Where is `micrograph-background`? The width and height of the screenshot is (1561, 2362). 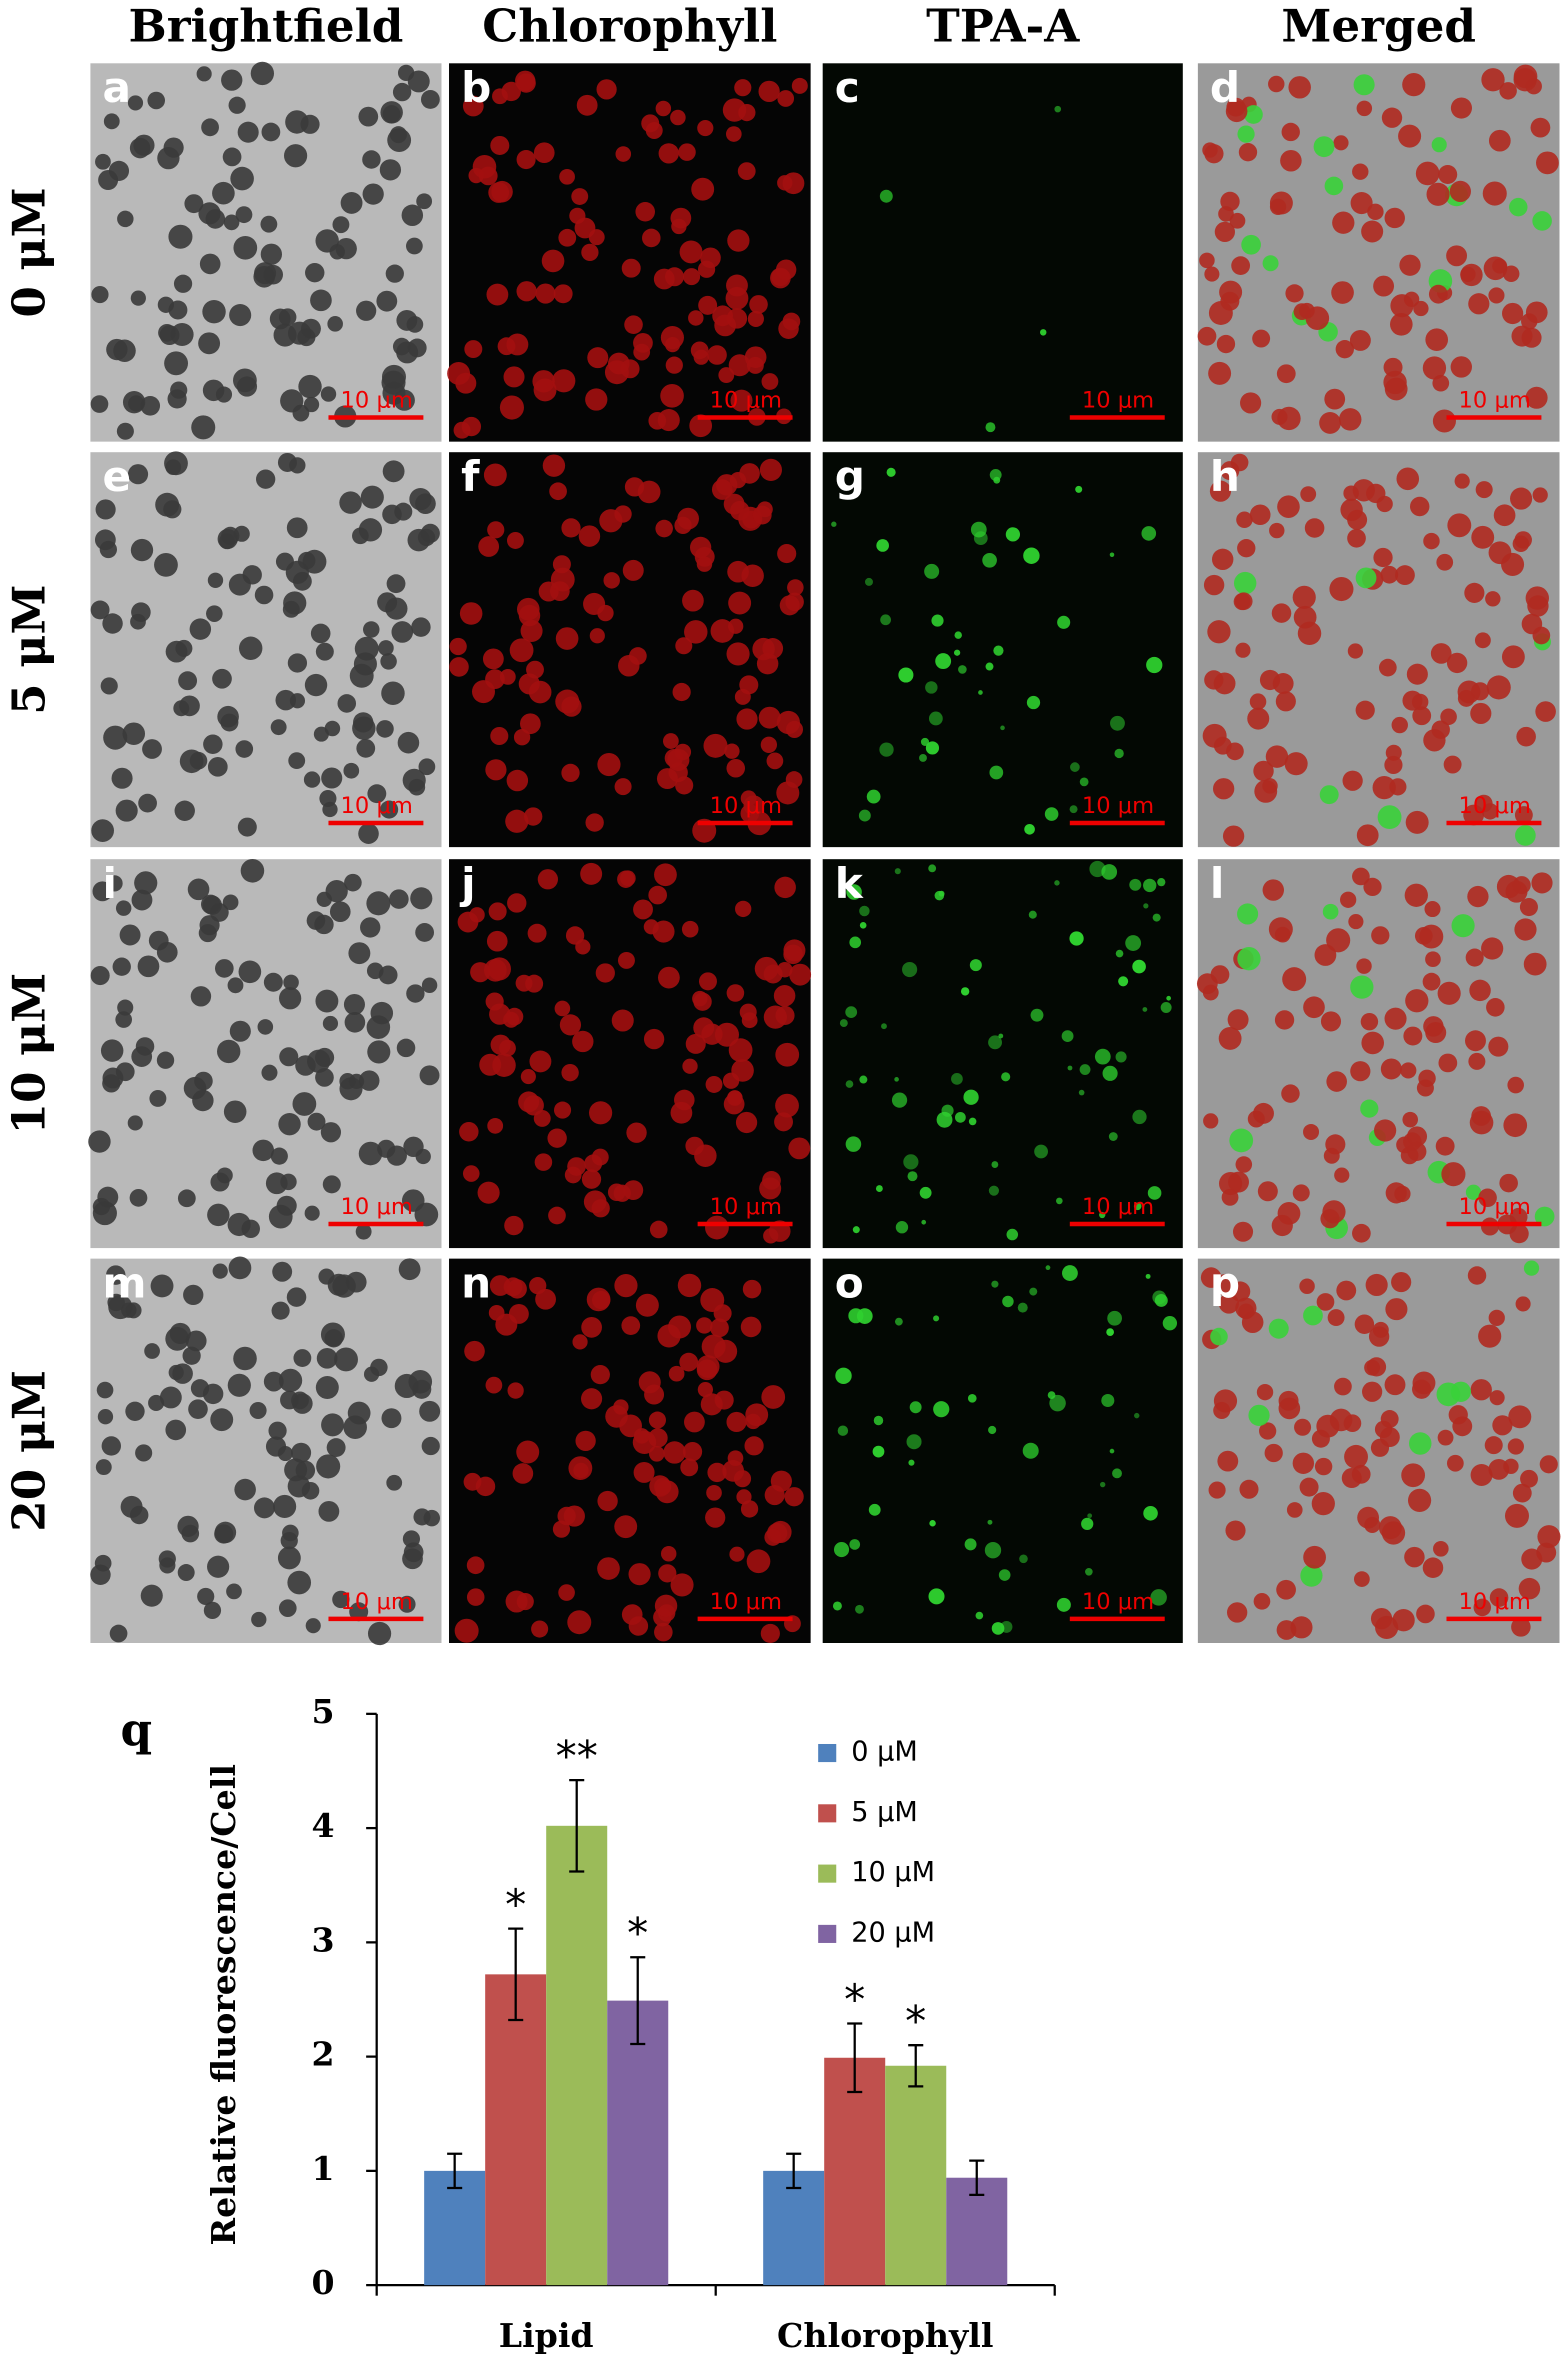
micrograph-background is located at coordinates (1378, 252).